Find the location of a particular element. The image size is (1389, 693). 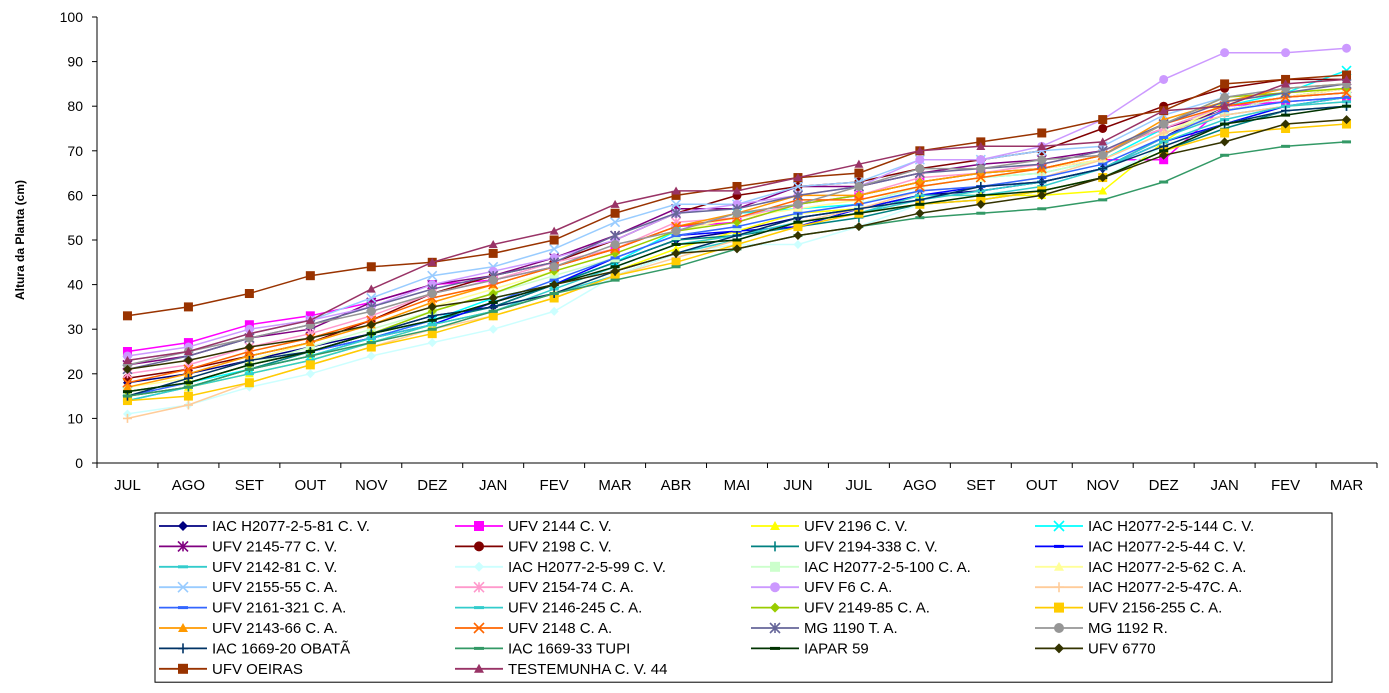

legend-label: UFV 2156-255 C. A. is located at coordinates (1155, 608).